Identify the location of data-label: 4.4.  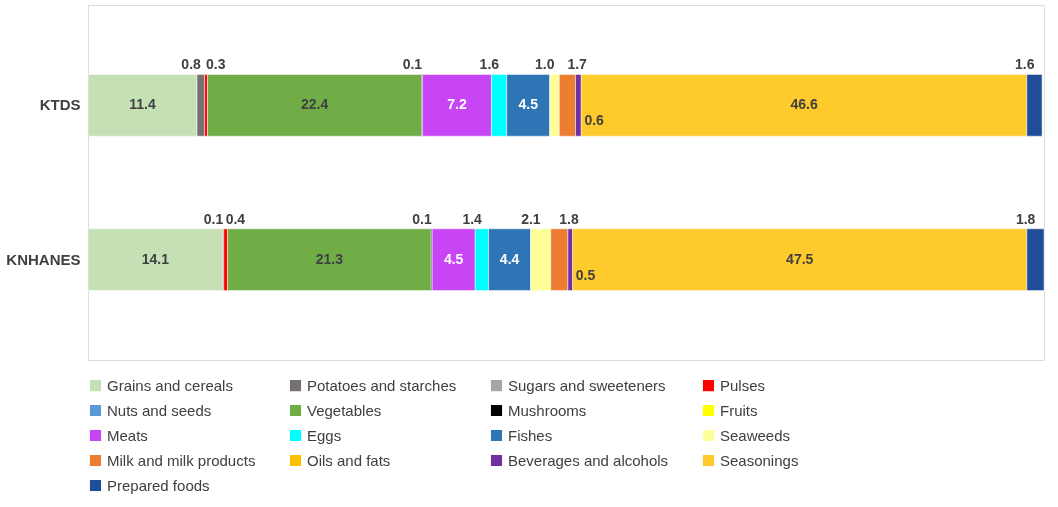
(509, 258).